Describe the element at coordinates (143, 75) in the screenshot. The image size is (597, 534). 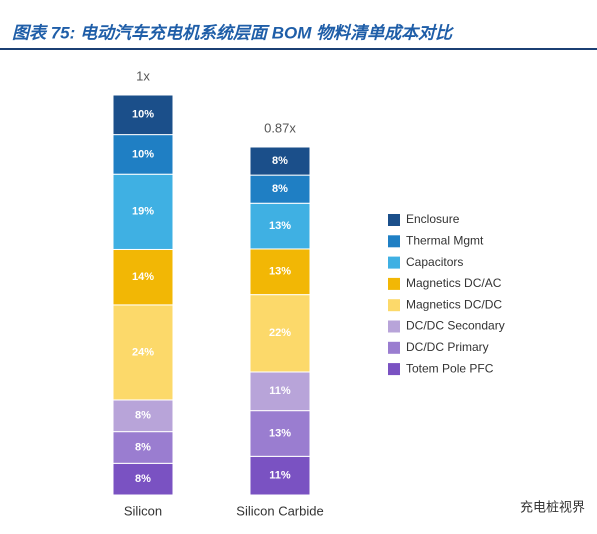
I see `total-label: 1x` at that location.